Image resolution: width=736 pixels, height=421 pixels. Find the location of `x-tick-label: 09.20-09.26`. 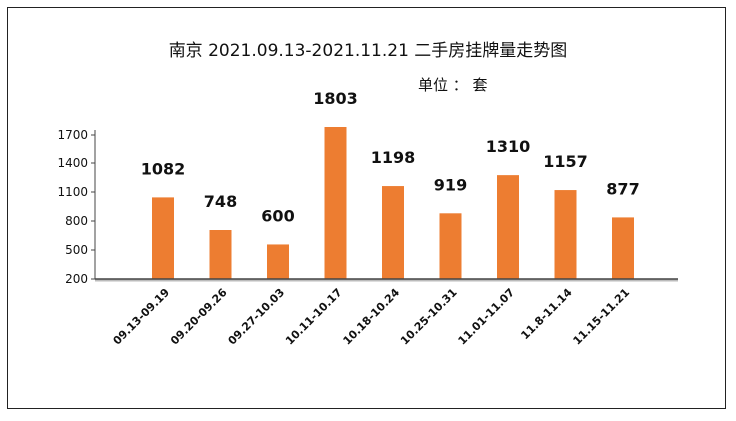

x-tick-label: 09.20-09.26 is located at coordinates (199, 317).